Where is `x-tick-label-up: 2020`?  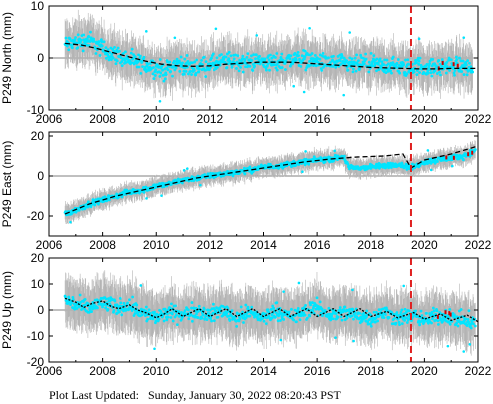 x-tick-label-up: 2020 is located at coordinates (424, 371).